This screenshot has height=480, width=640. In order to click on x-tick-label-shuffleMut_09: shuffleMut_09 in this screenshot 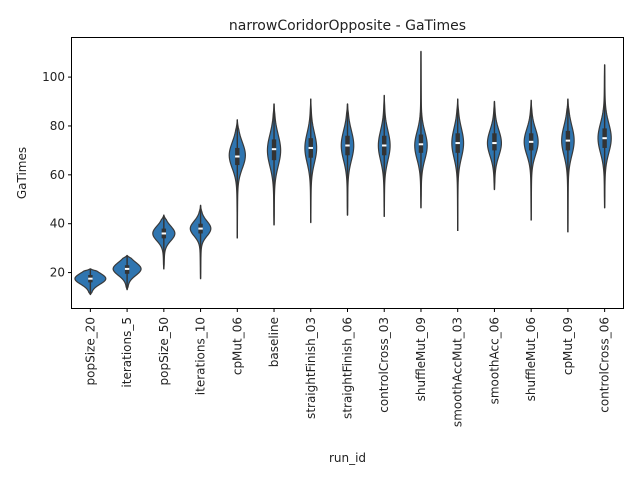, I will do `click(421, 359)`.